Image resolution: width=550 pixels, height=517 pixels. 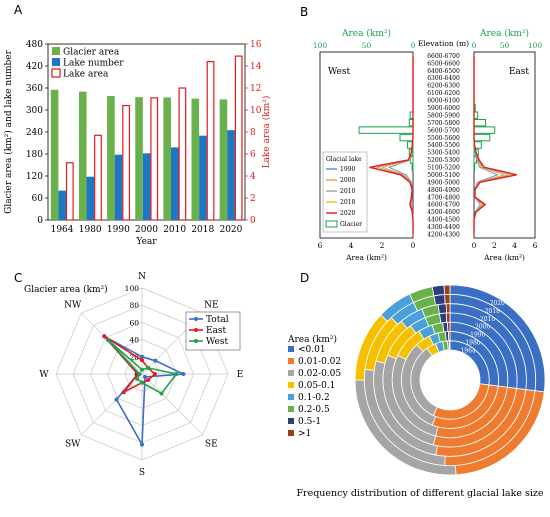 I want to click on x-tick-label: 2018, so click(x=202, y=230).